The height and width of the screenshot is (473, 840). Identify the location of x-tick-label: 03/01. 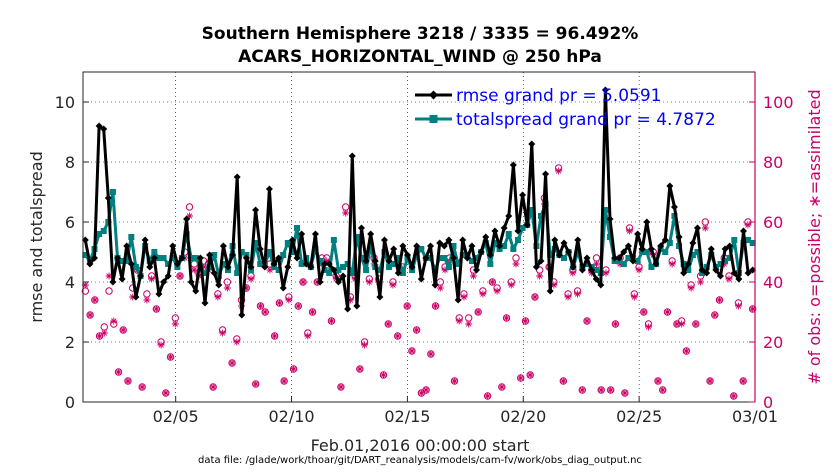
(755, 416).